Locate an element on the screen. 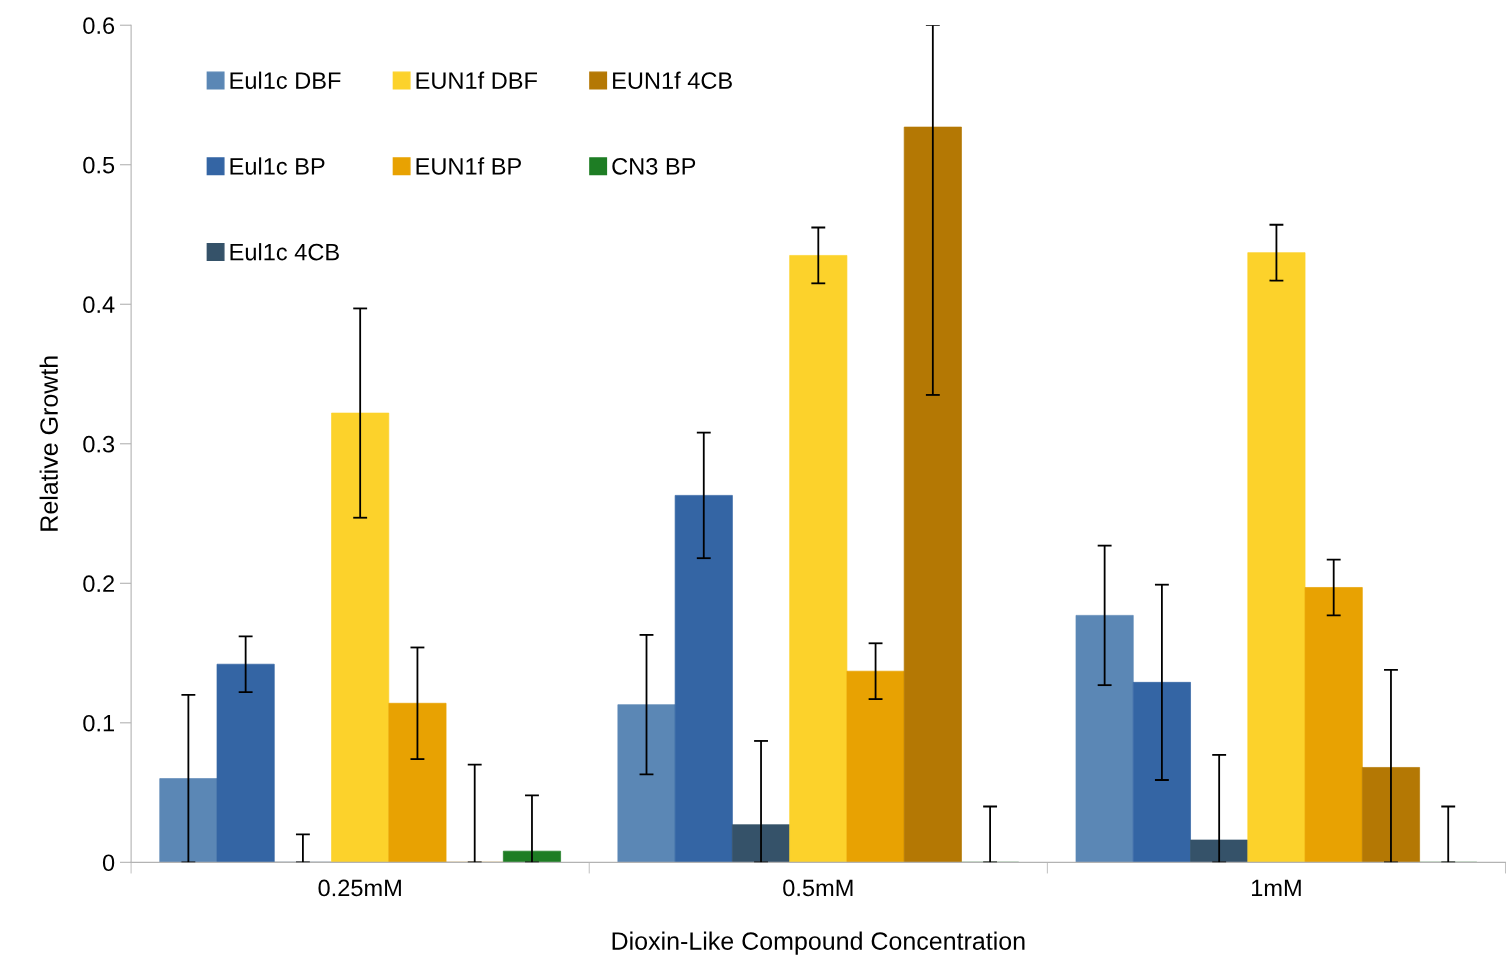 This screenshot has width=1507, height=970. x-tick-label: 0.5mM is located at coordinates (818, 888).